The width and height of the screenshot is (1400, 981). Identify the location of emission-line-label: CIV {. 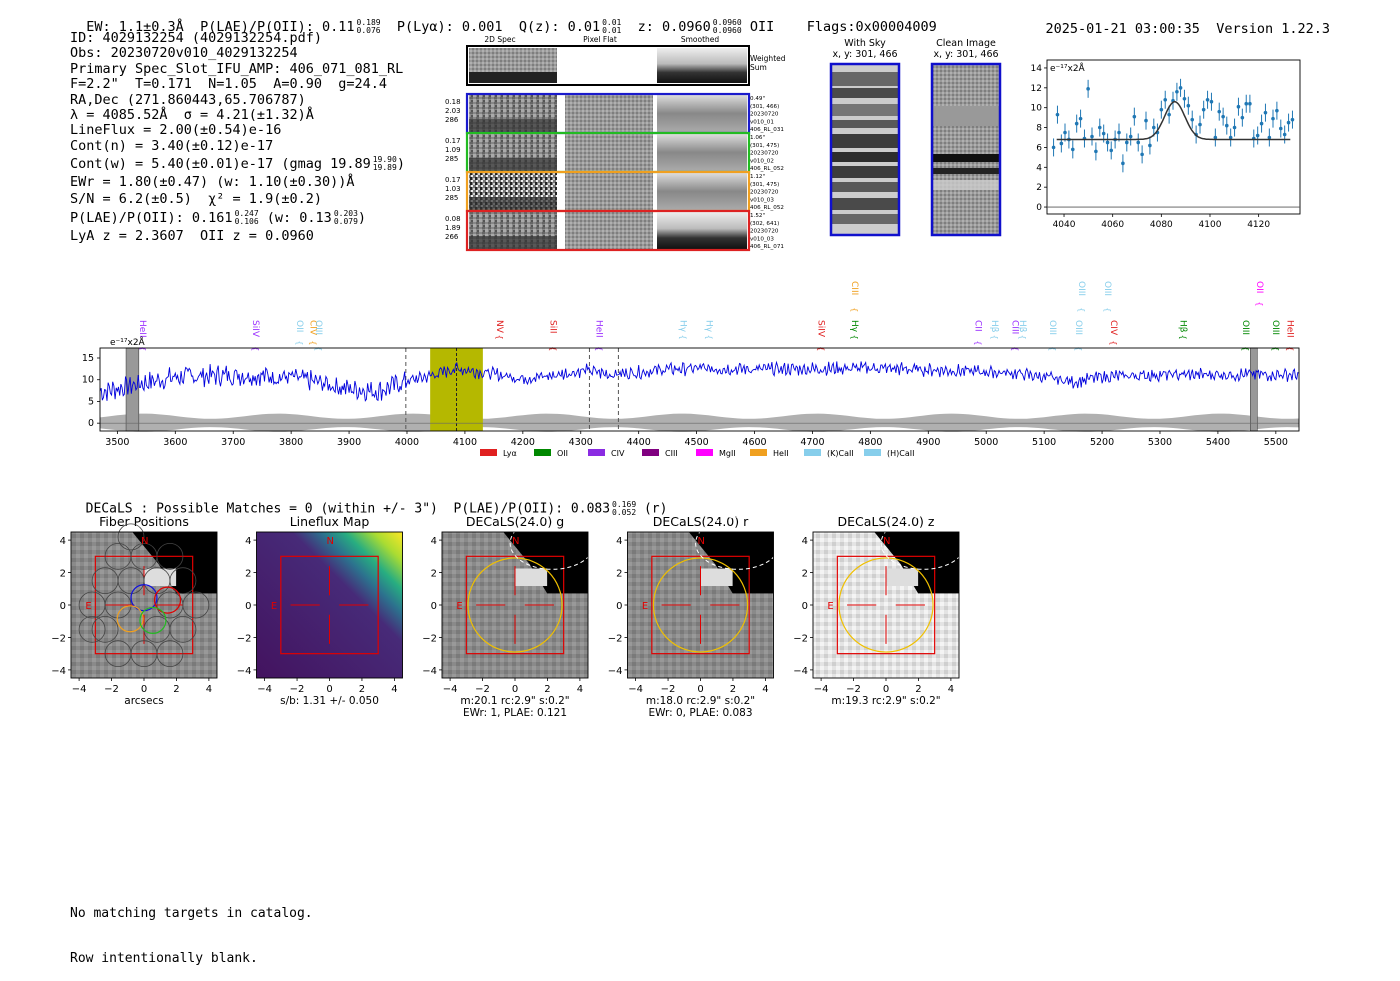
(1113, 332).